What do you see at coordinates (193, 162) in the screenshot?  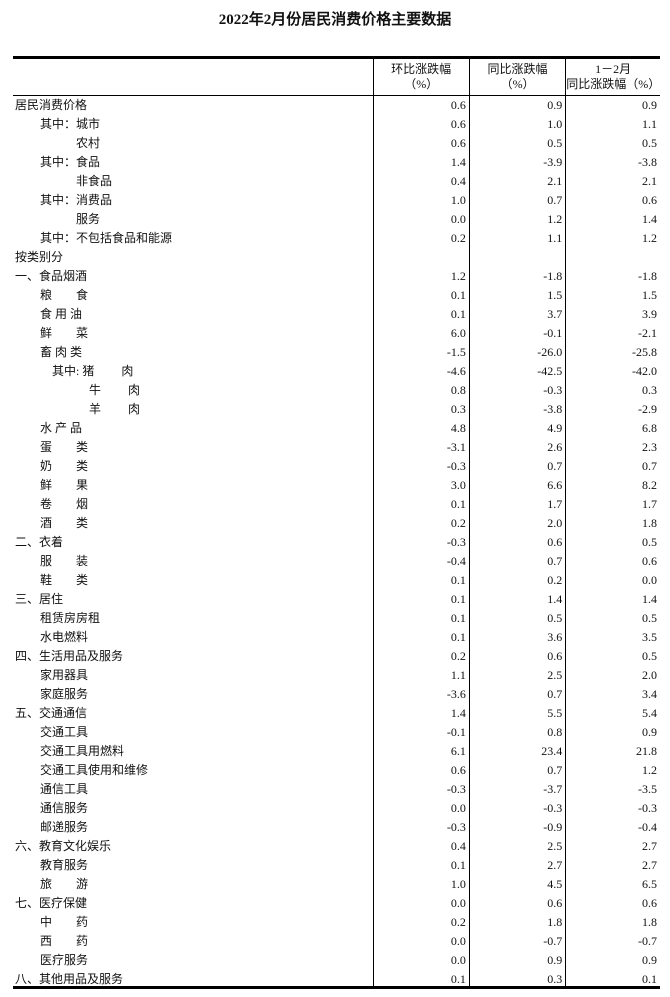 I see `row-label: 其中：食品` at bounding box center [193, 162].